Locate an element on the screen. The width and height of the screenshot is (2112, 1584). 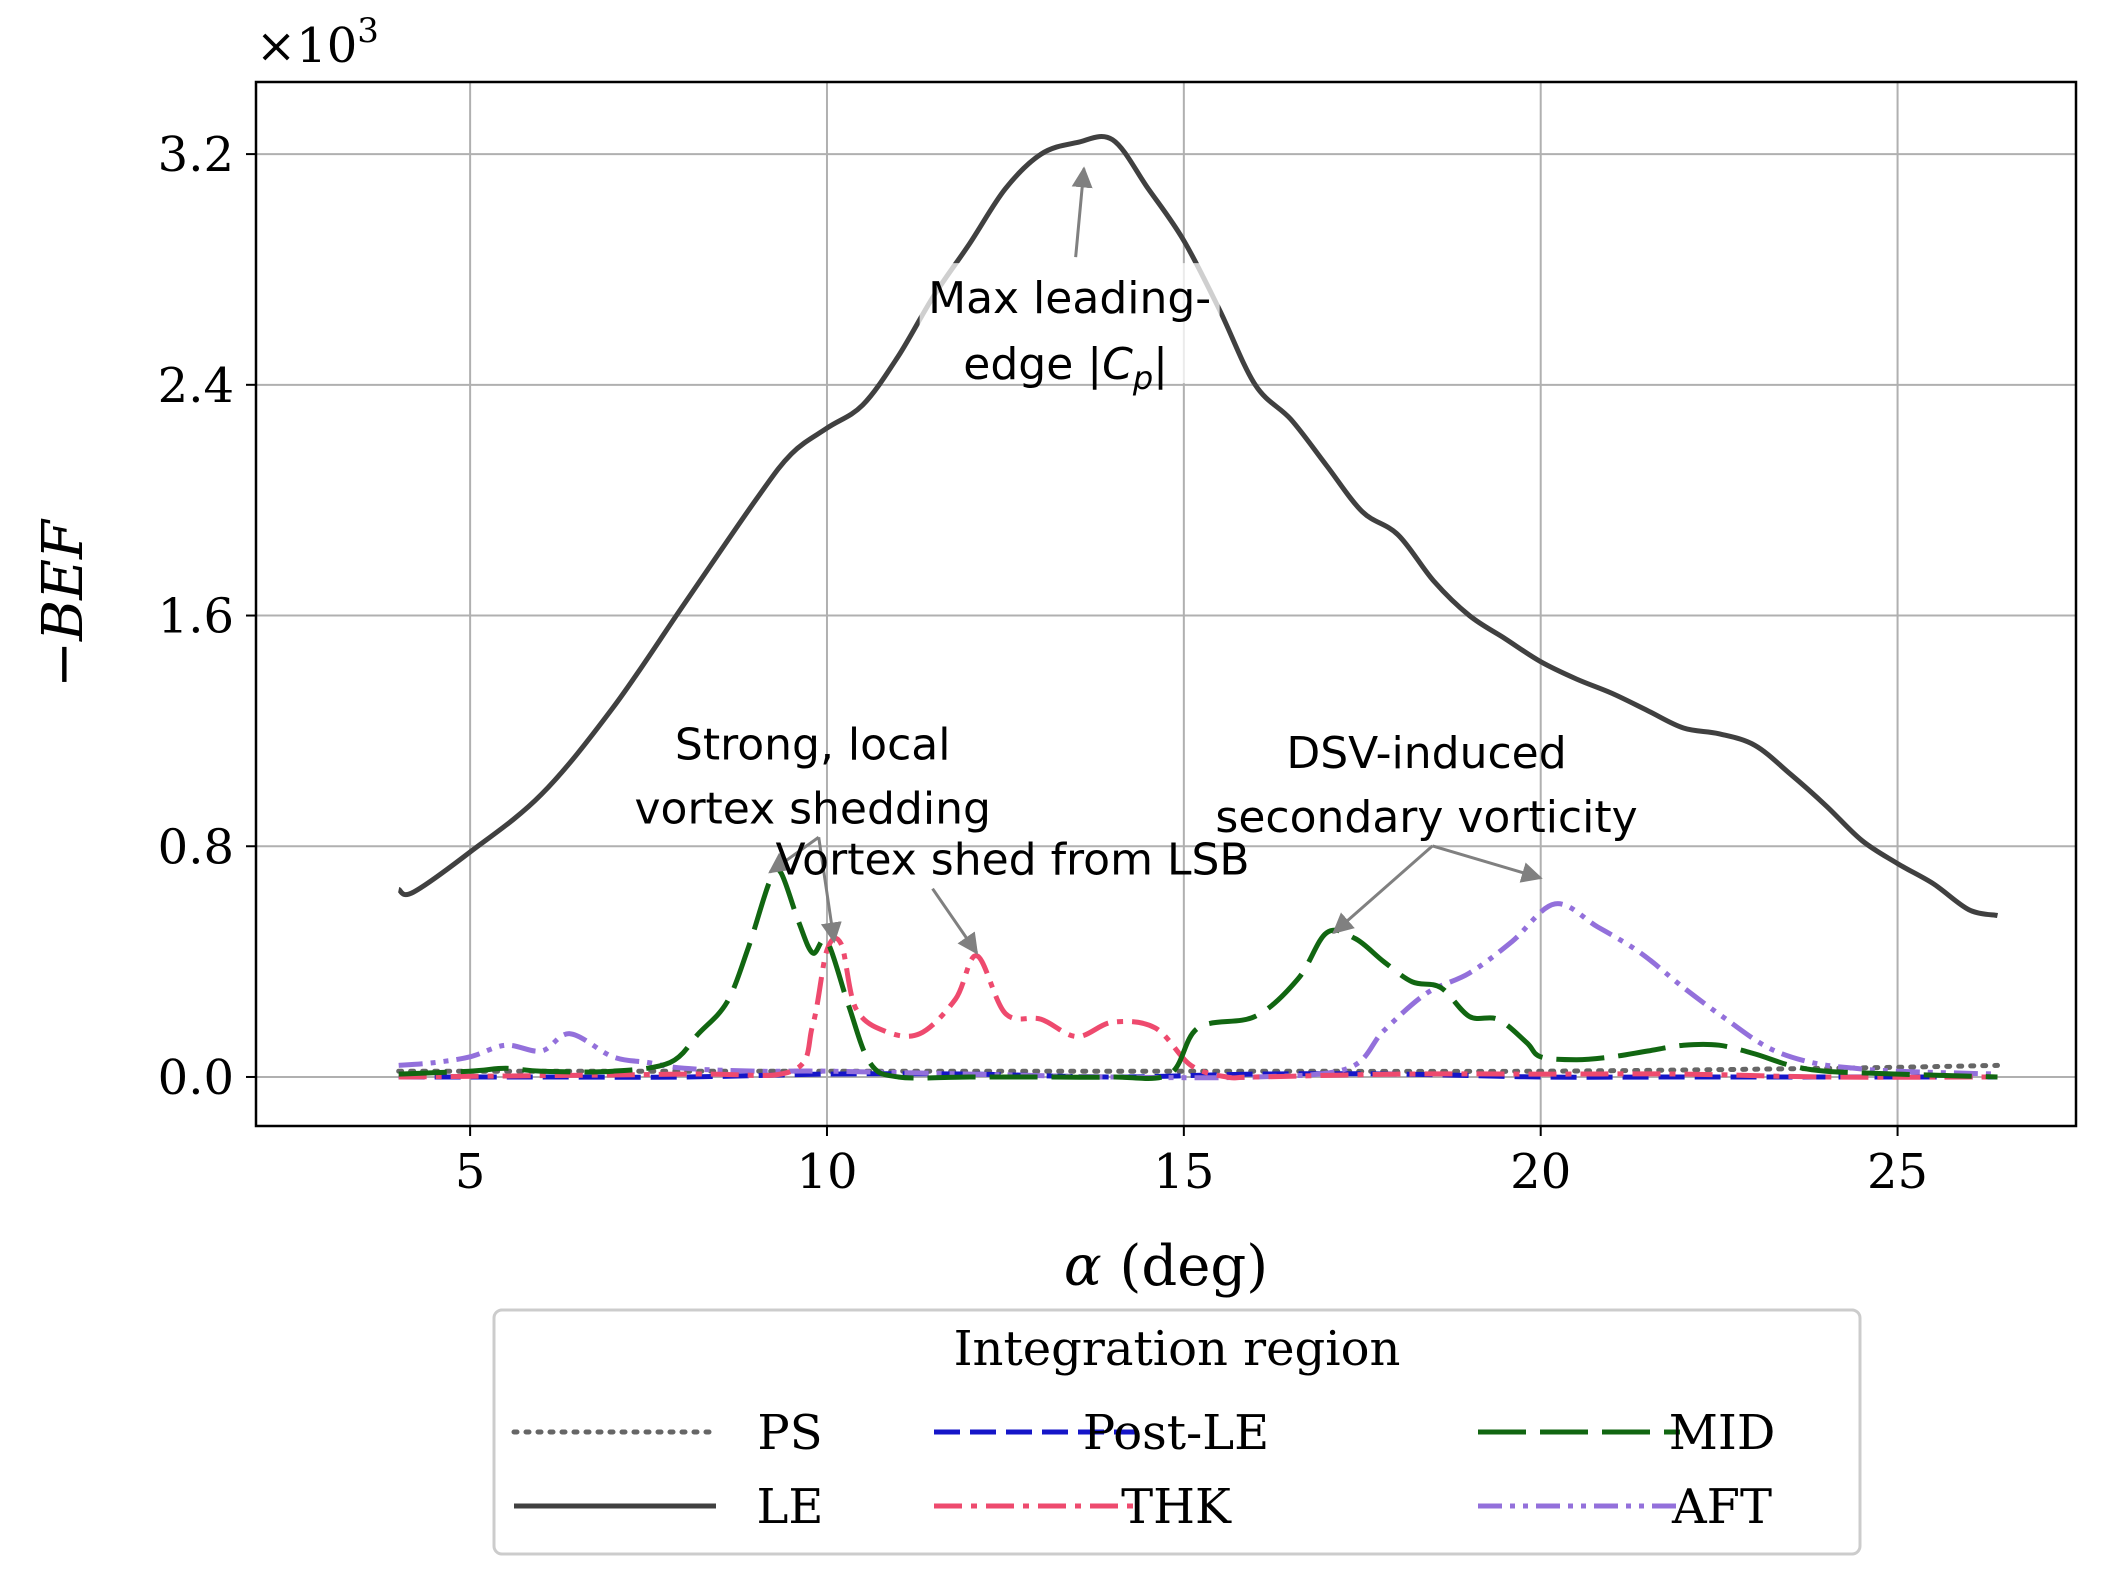
legend: Integration region PS LE Post-LE THK MID AFT is located at coordinates (1177, 1432).